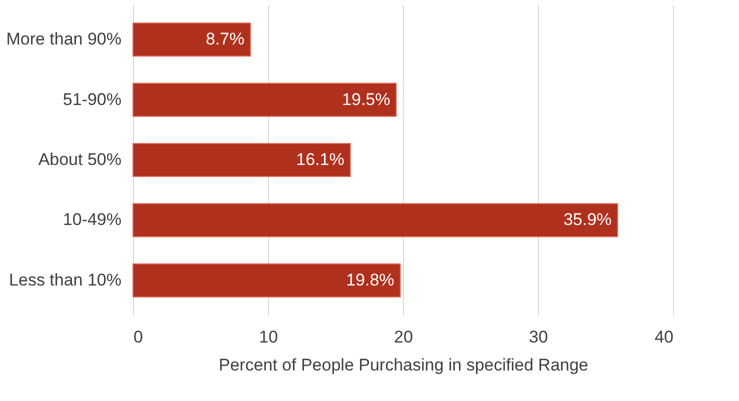  I want to click on data-label: 19.8%, so click(370, 280).